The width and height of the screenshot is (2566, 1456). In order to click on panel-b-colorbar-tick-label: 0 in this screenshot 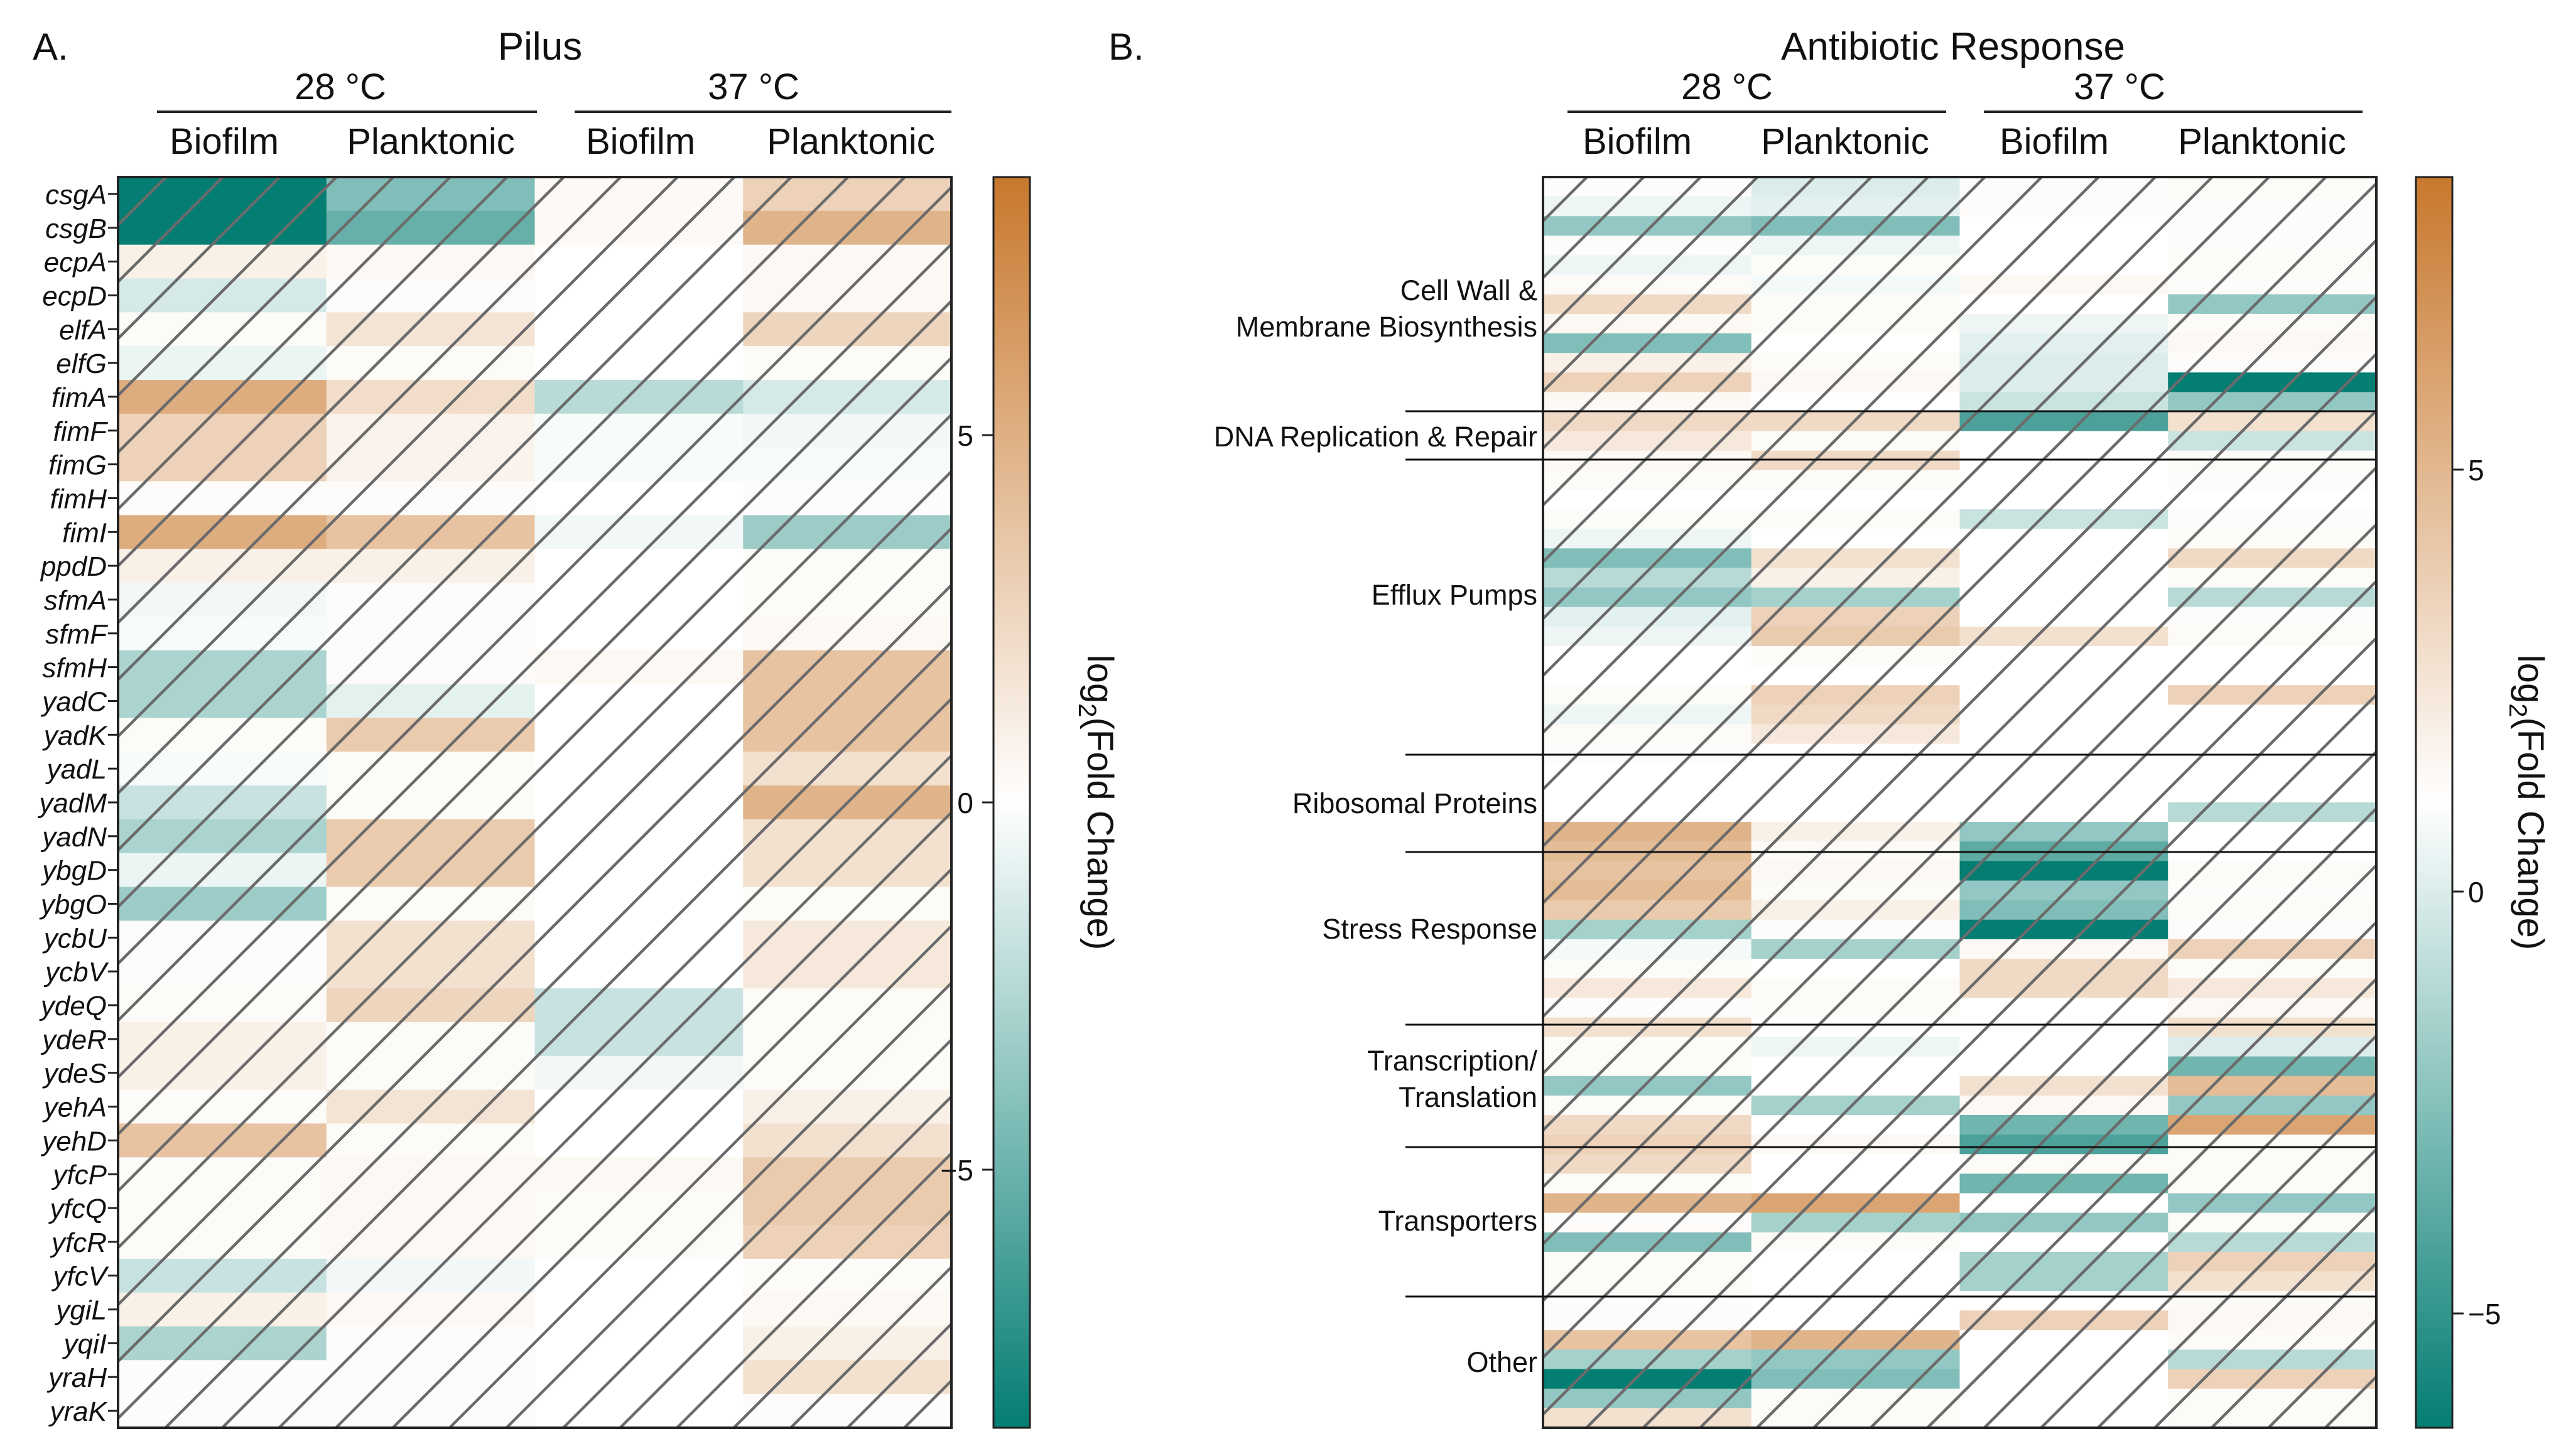, I will do `click(2476, 892)`.